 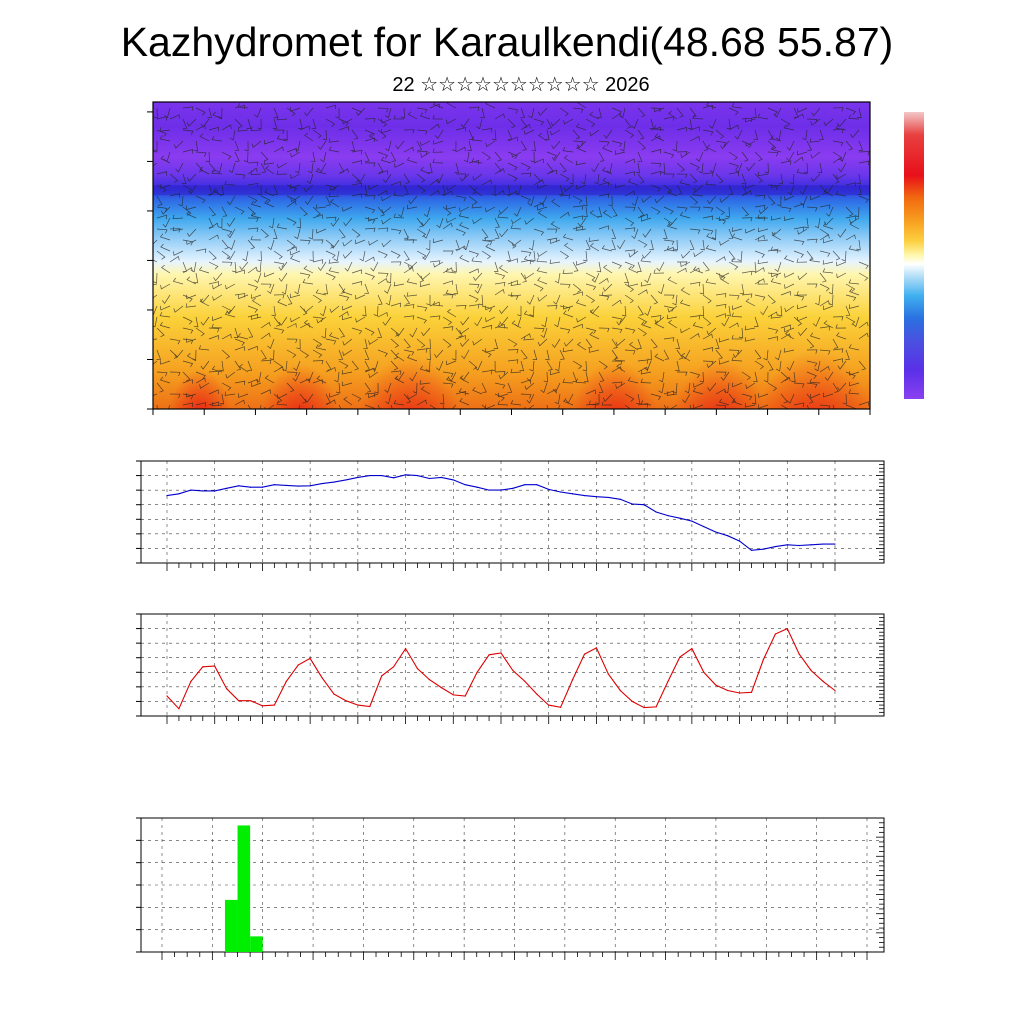 I want to click on heatmap-cold-band, so click(x=511, y=190).